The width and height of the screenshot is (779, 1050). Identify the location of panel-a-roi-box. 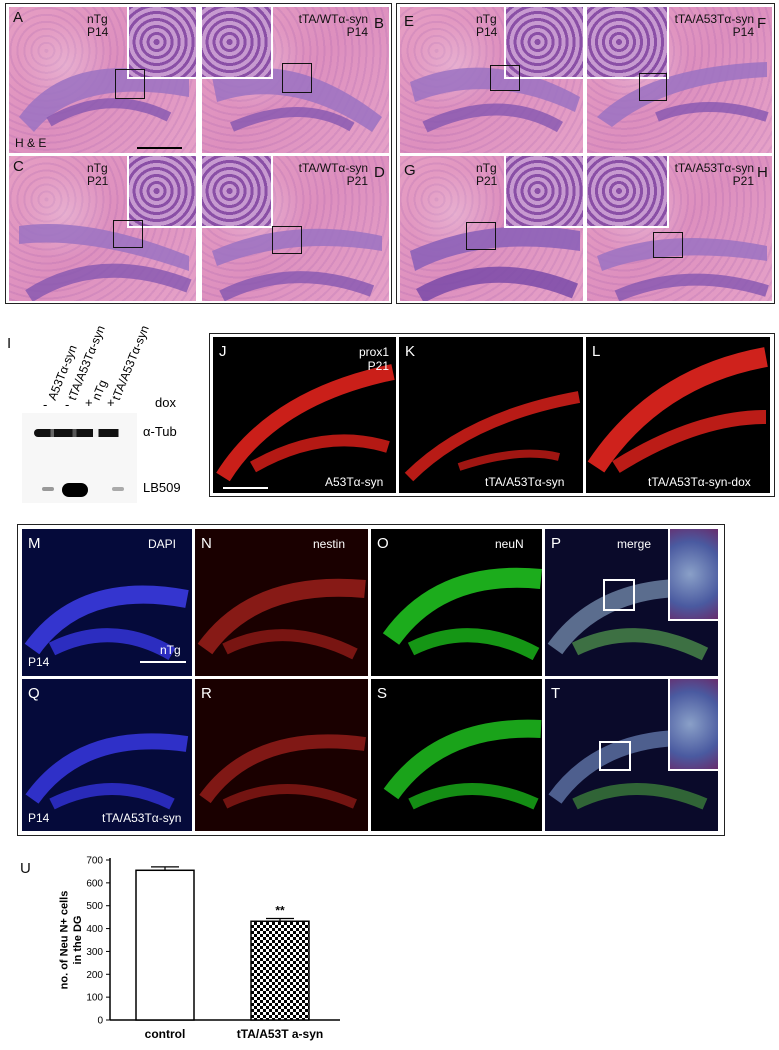
(130, 84).